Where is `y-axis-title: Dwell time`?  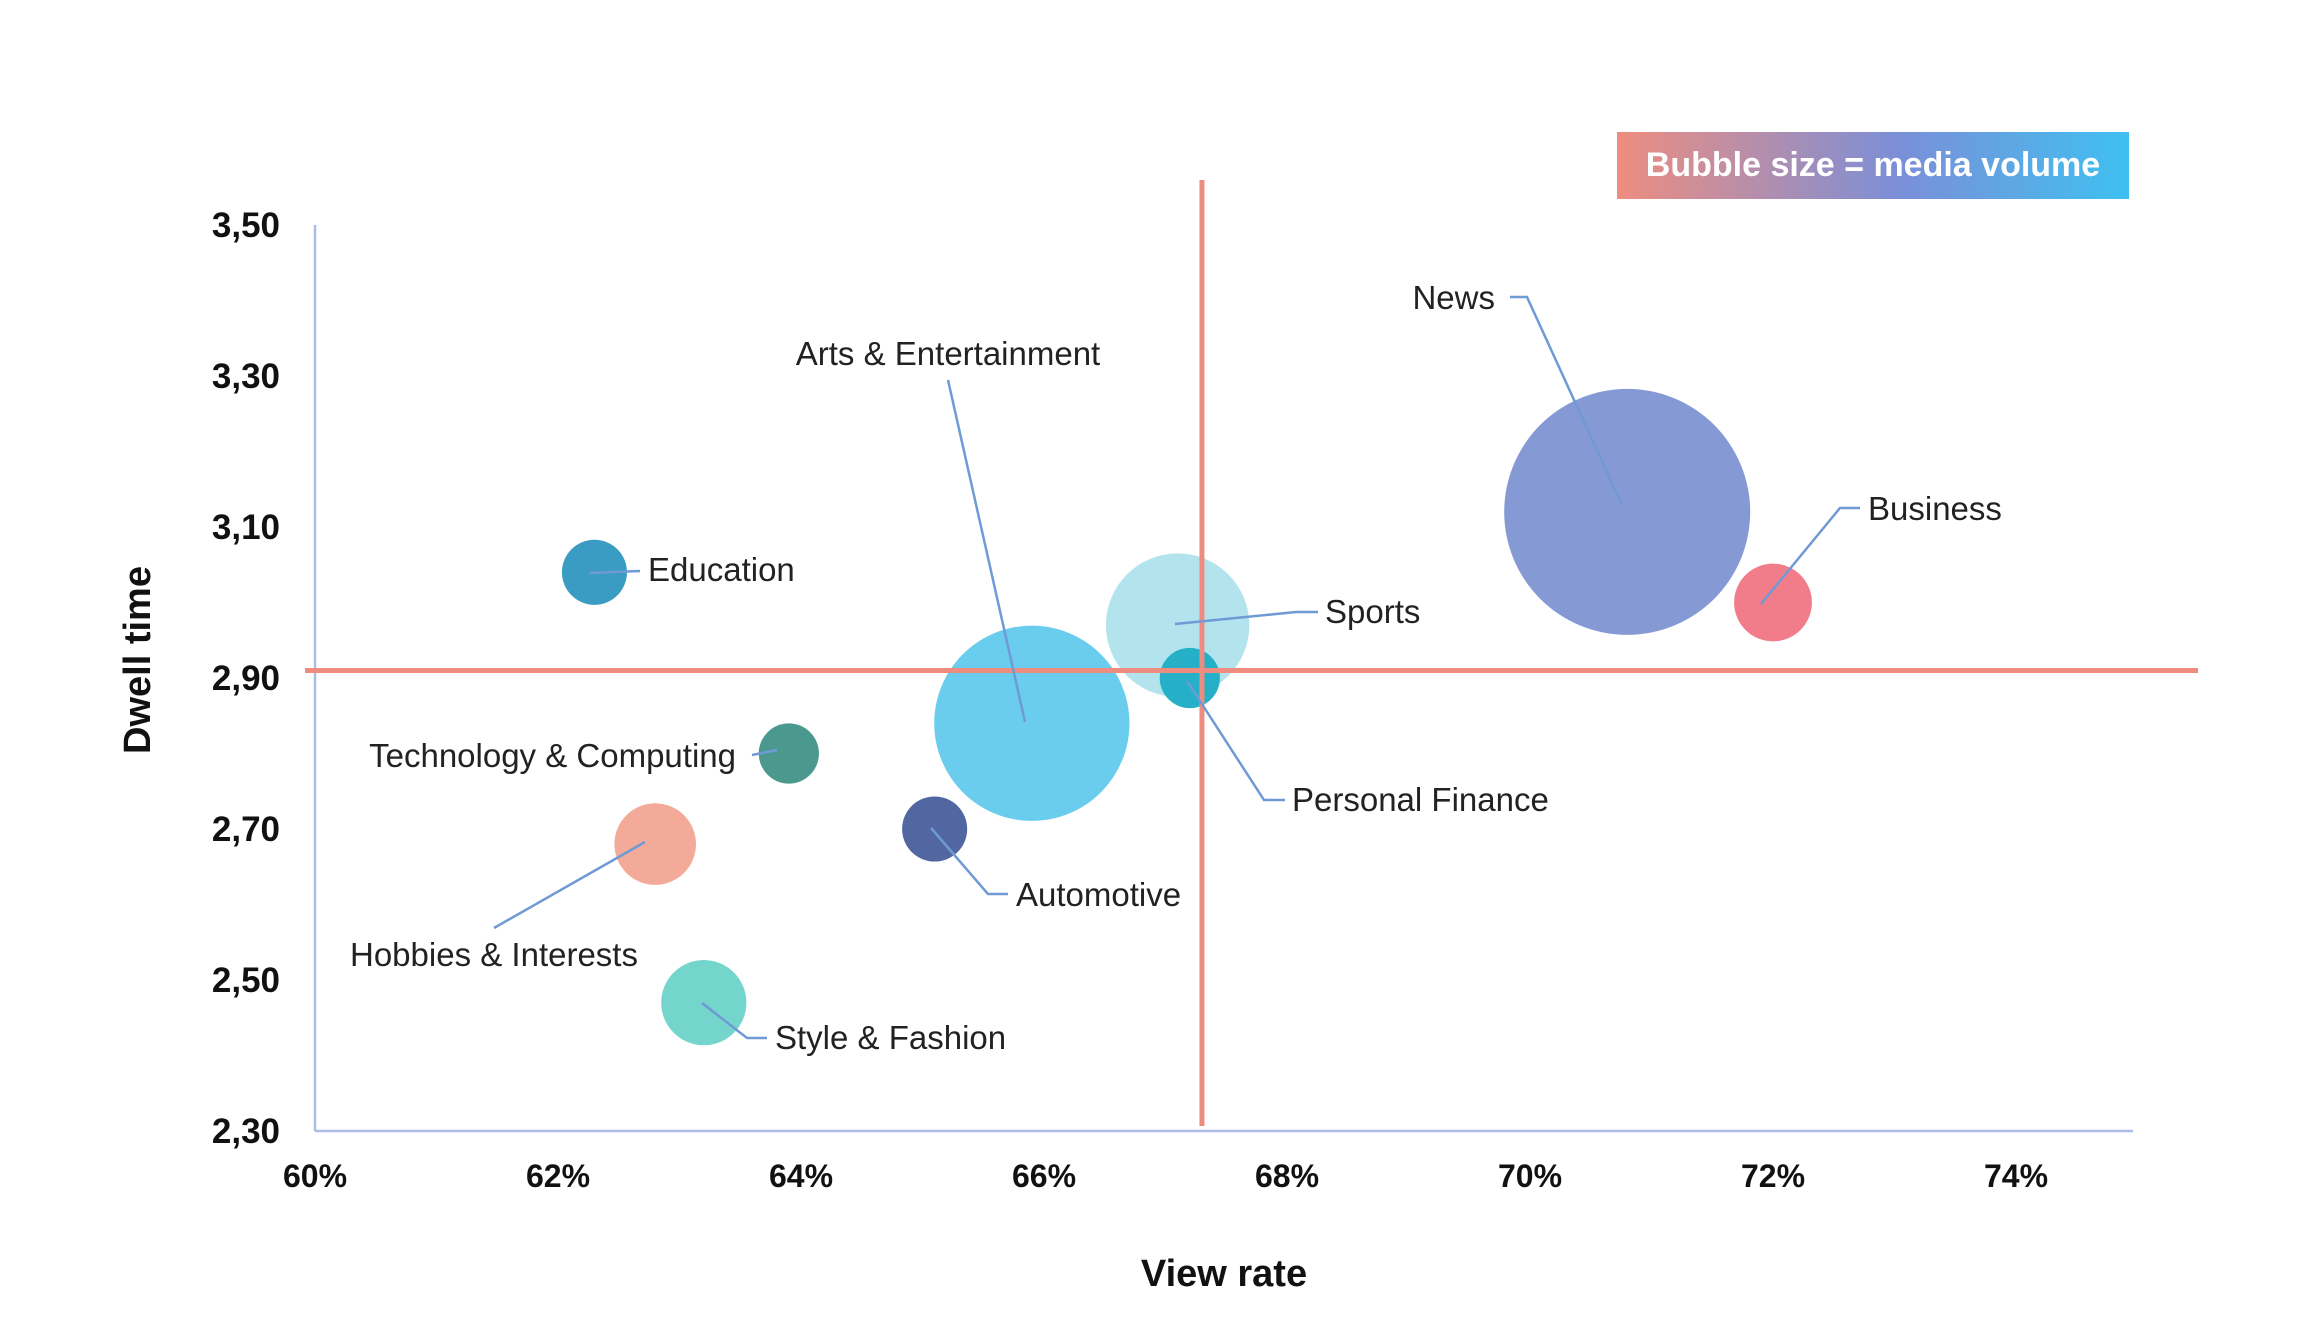 y-axis-title: Dwell time is located at coordinates (138, 660).